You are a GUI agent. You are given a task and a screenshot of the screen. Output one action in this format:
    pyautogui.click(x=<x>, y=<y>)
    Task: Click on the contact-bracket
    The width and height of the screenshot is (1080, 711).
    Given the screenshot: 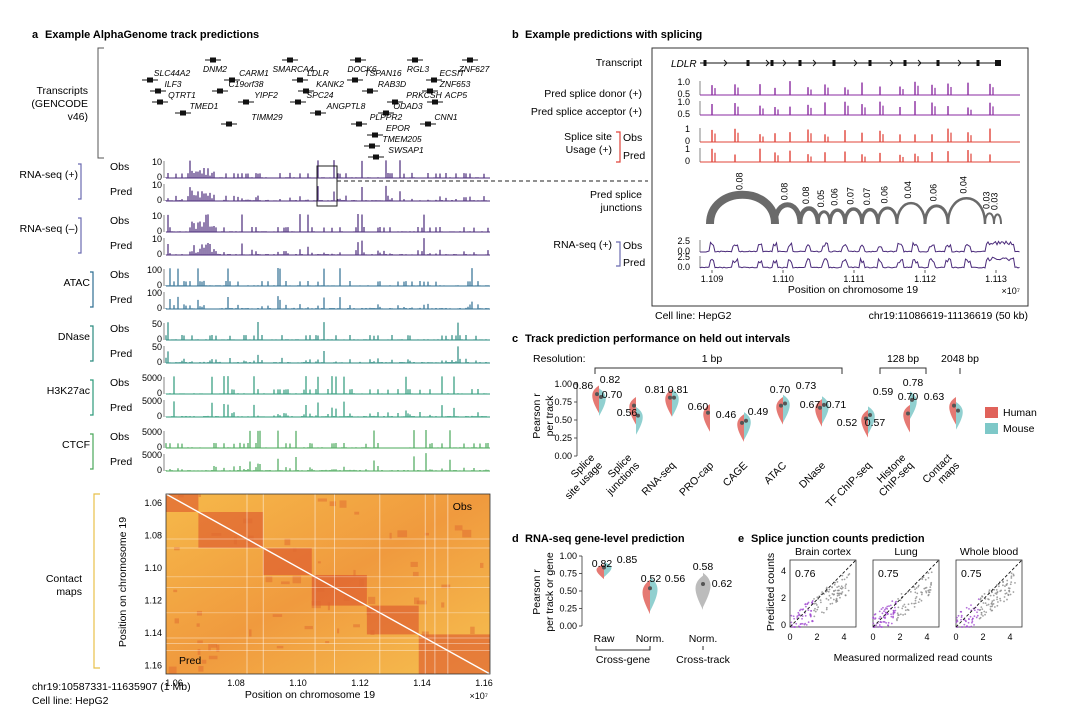 What is the action you would take?
    pyautogui.click(x=96, y=581)
    